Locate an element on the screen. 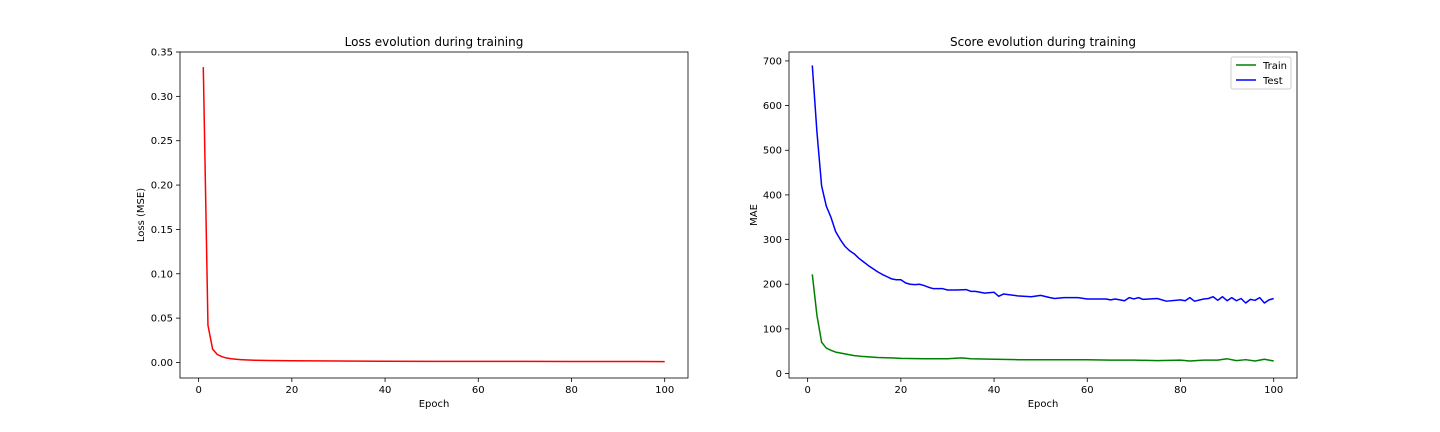  loss-chart-xtick-label: 80 is located at coordinates (571, 390).